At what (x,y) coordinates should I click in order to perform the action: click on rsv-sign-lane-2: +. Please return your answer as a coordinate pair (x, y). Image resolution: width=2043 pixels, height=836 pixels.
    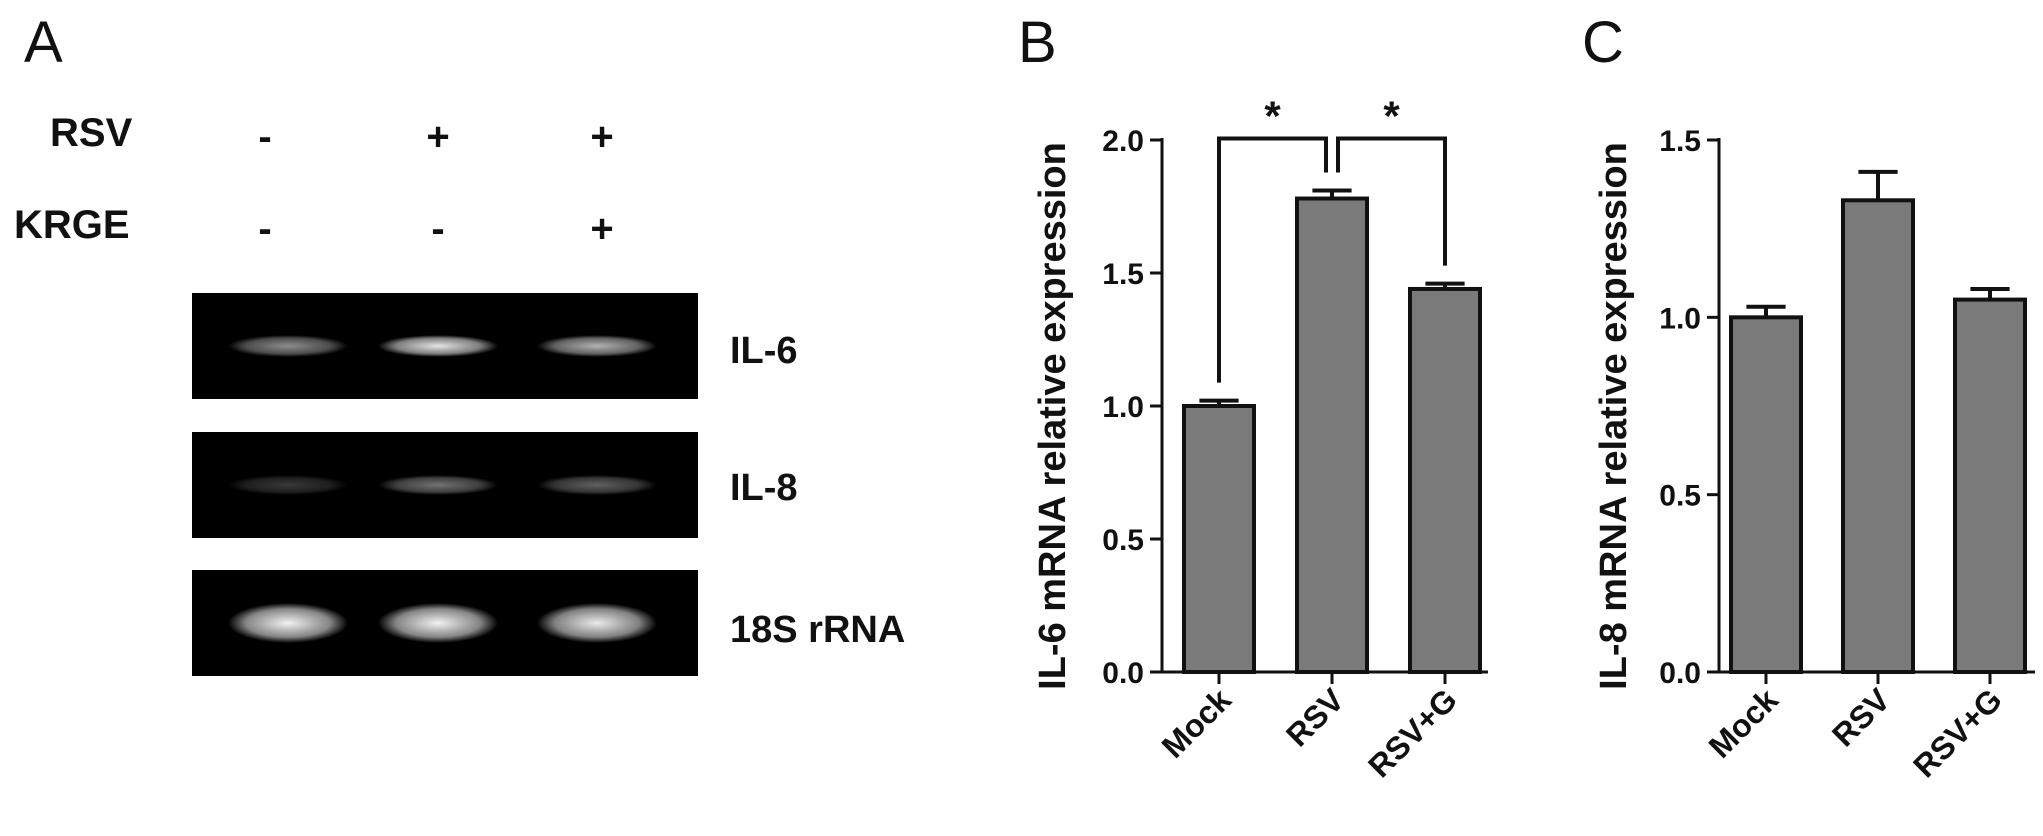
    Looking at the image, I should click on (437, 137).